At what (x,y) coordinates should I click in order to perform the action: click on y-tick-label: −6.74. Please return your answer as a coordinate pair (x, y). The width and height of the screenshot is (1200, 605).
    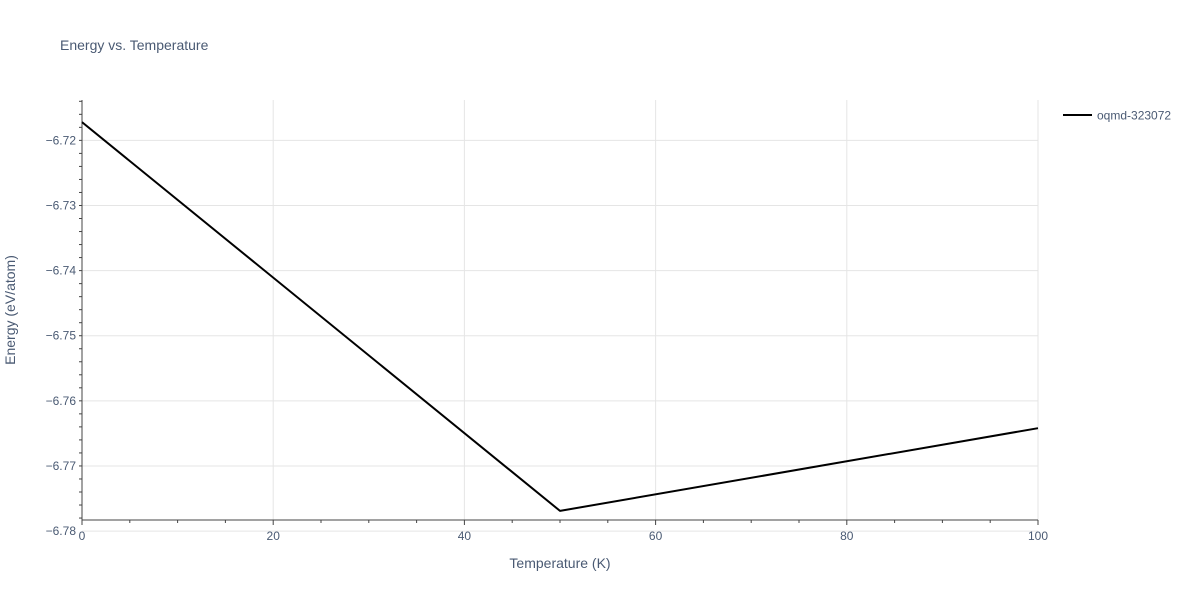
    Looking at the image, I should click on (61, 271).